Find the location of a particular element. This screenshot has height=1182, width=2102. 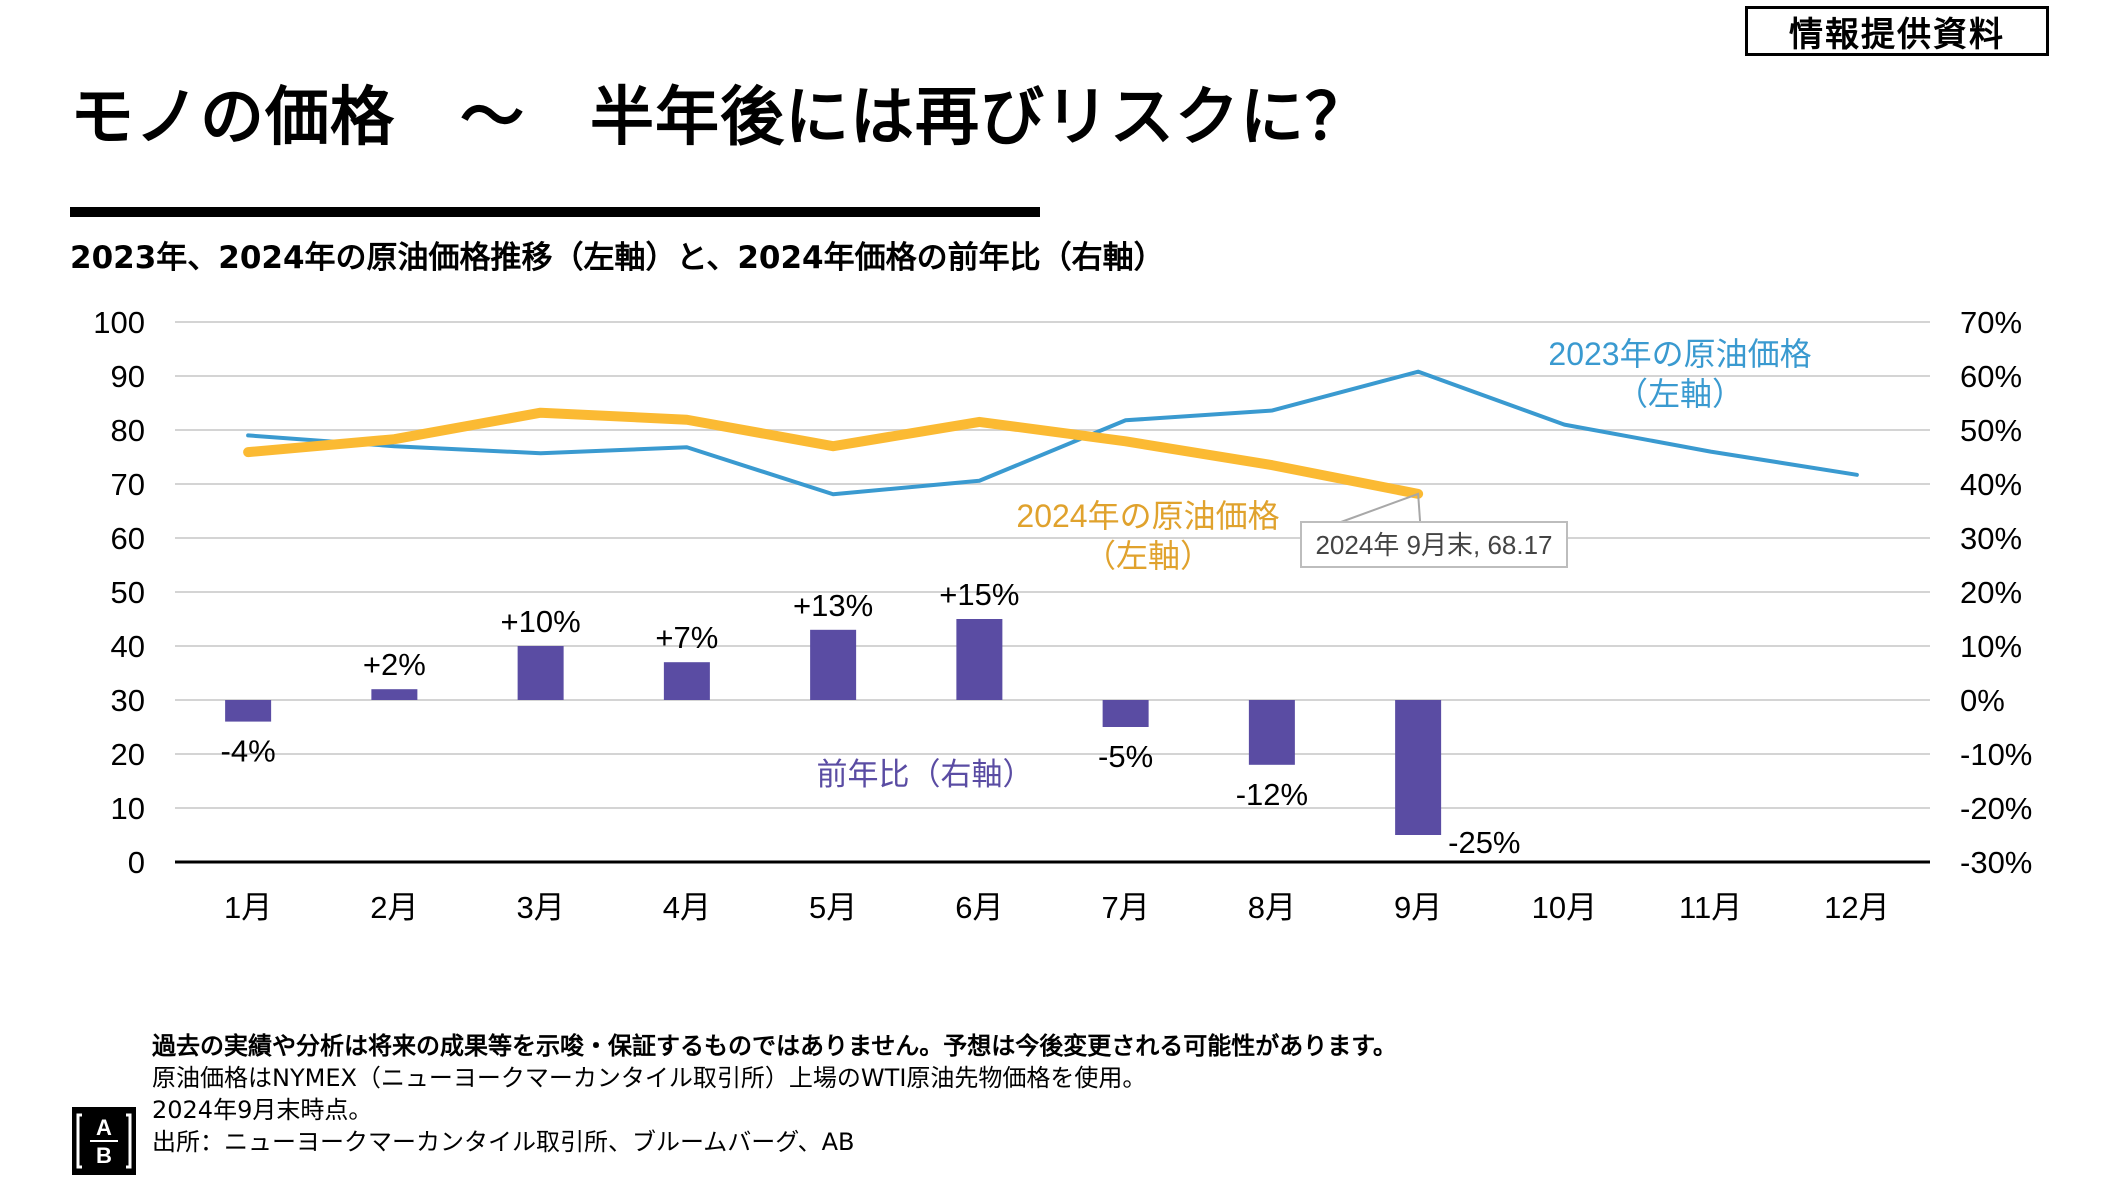

left-axis-tick-label: 60 is located at coordinates (128, 538).